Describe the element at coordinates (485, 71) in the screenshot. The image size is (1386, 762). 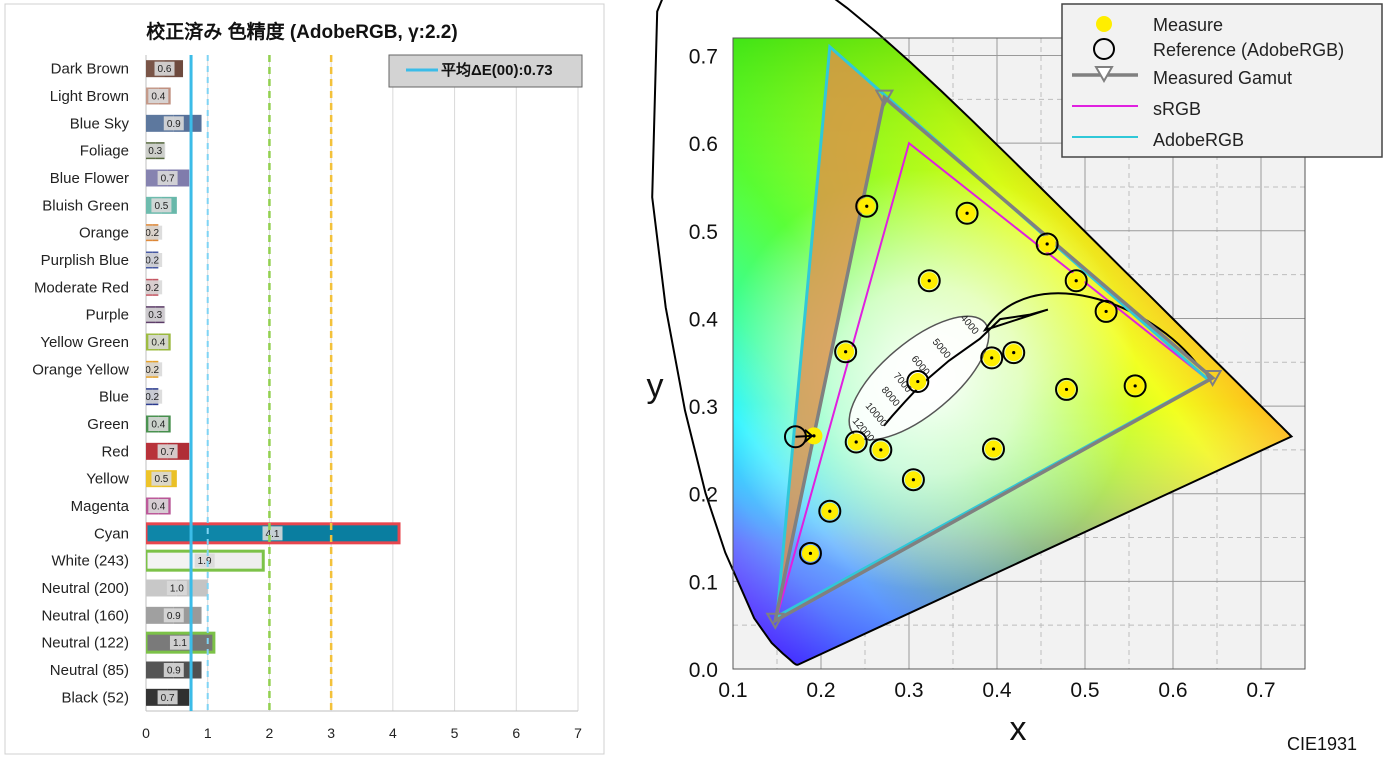
I see `bar-legend: 平均ΔE(00):0.73` at that location.